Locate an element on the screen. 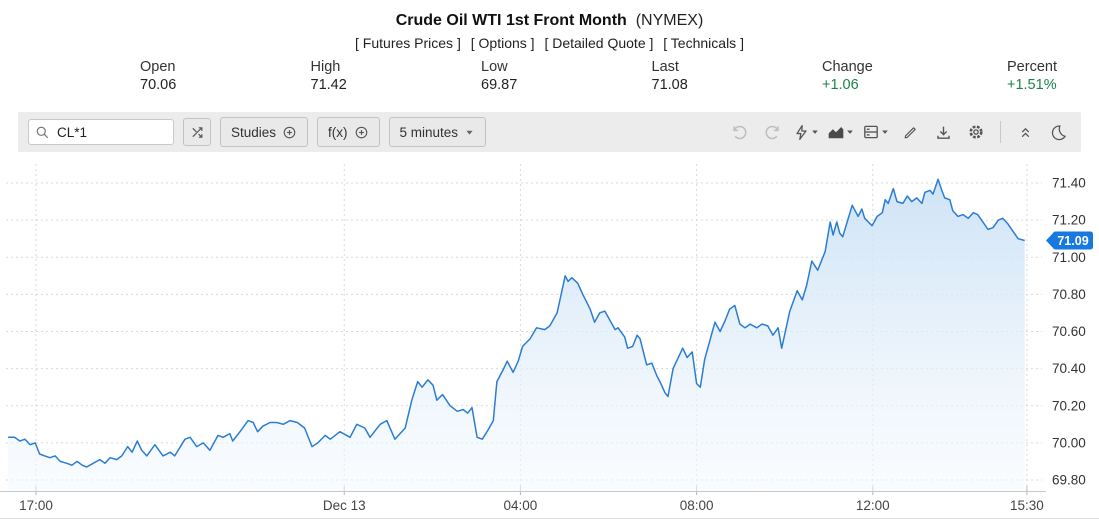 Image resolution: width=1099 pixels, height=527 pixels. x-axis-label: 12:00 is located at coordinates (873, 505).